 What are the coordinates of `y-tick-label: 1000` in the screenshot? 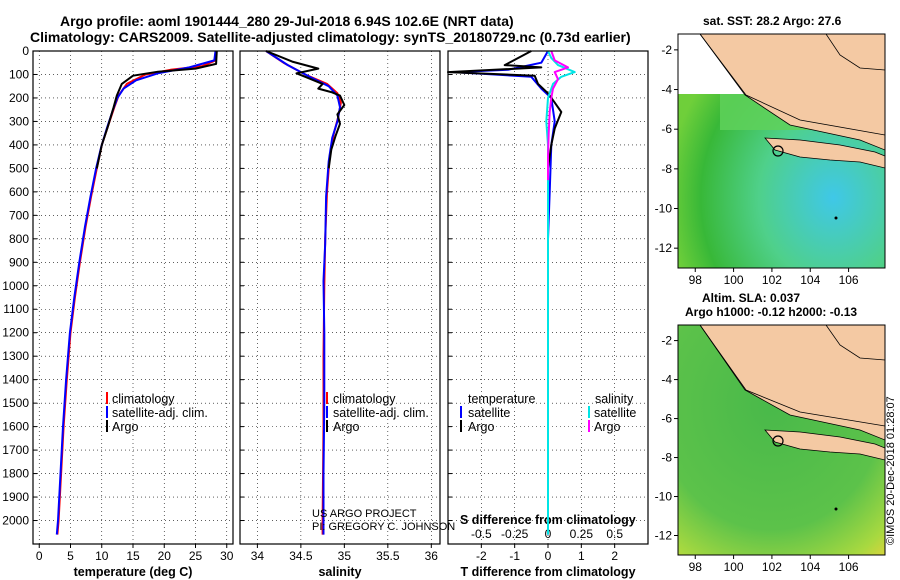 It's located at (15, 286).